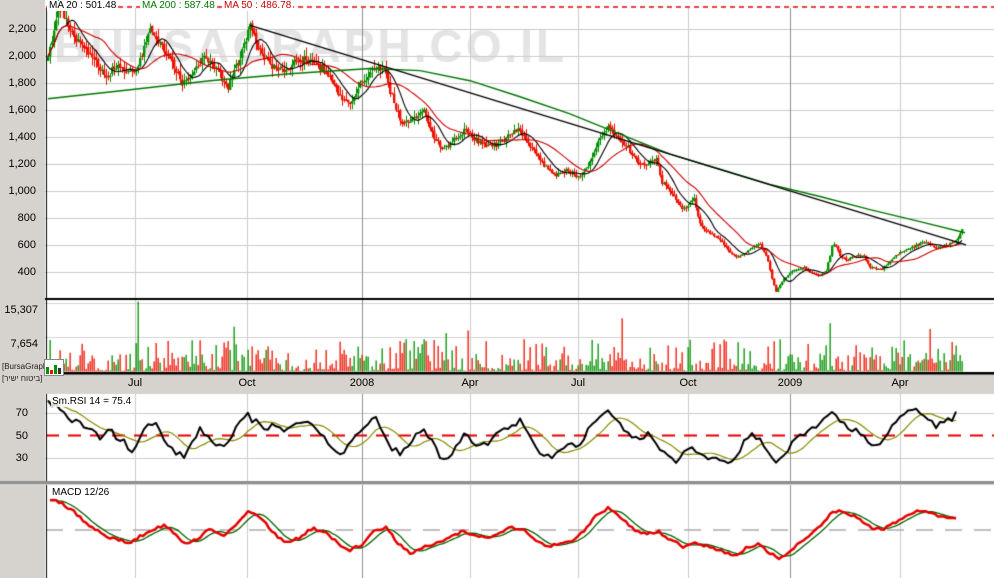  Describe the element at coordinates (24, 344) in the screenshot. I see `volume-axis-label: 7,654` at that location.